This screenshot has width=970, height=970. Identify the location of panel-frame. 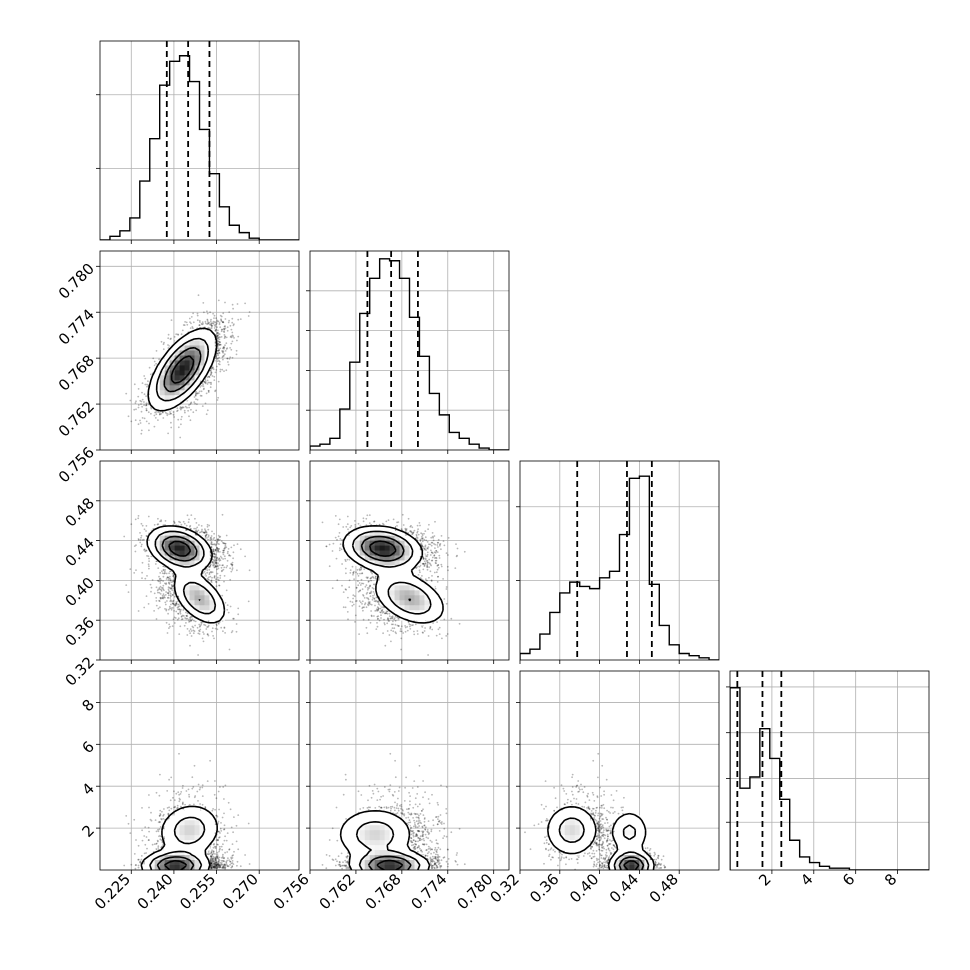
(199, 140).